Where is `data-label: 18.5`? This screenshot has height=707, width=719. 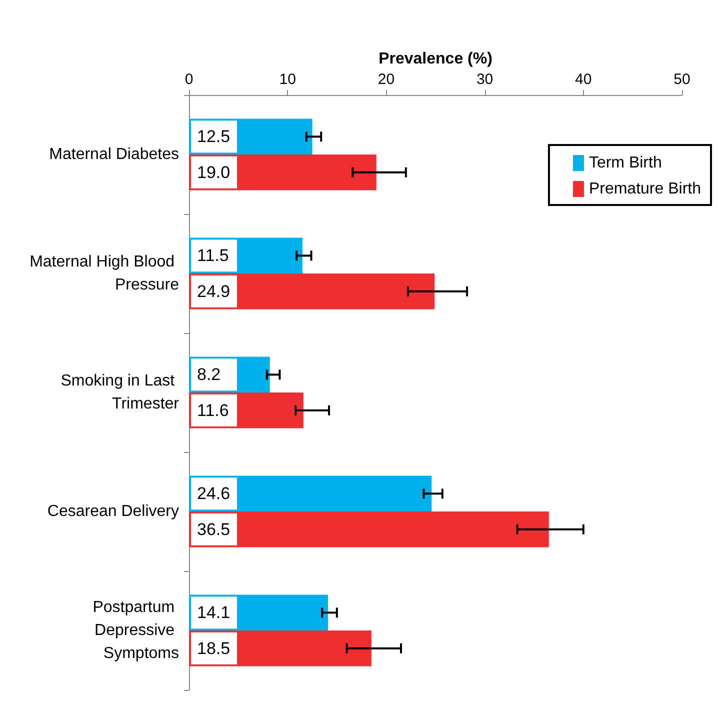 data-label: 18.5 is located at coordinates (213, 648).